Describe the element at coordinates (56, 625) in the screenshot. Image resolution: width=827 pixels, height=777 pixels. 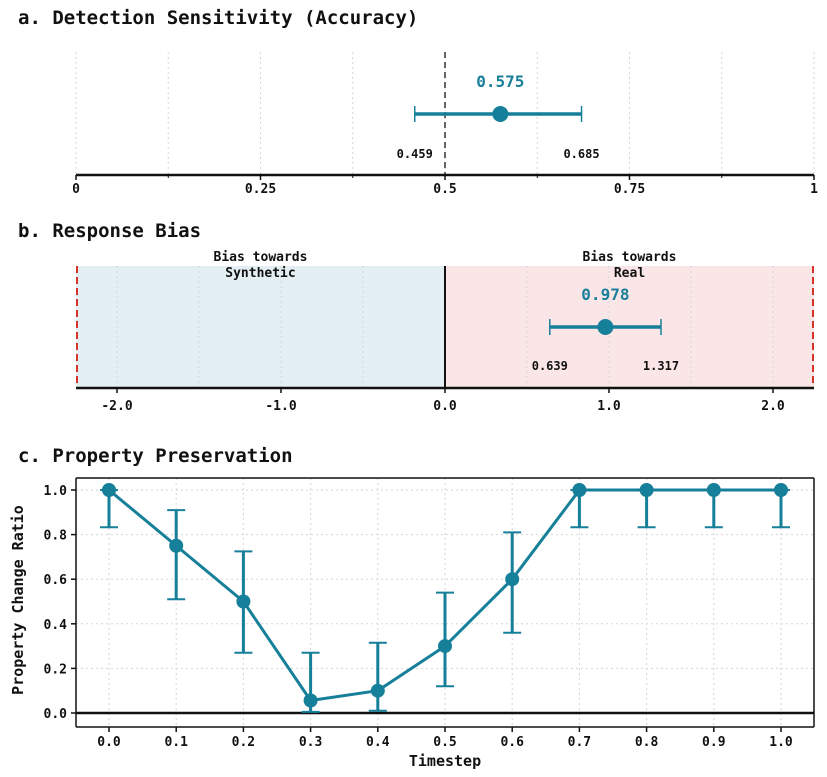
I see `panel-c-y-tick-label: 0.4` at that location.